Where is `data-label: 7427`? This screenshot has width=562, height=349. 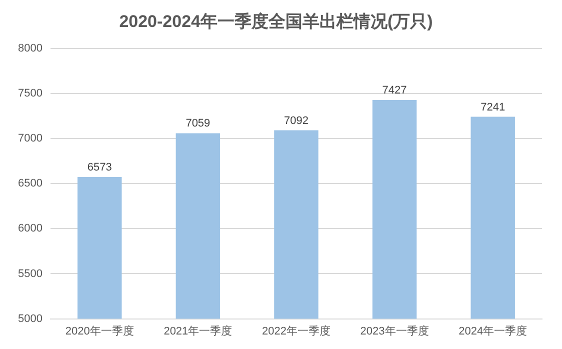 data-label: 7427 is located at coordinates (394, 90).